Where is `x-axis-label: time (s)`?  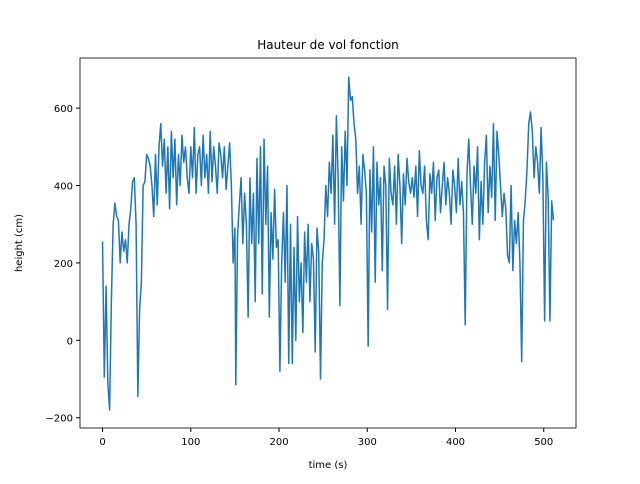
x-axis-label: time (s) is located at coordinates (328, 465).